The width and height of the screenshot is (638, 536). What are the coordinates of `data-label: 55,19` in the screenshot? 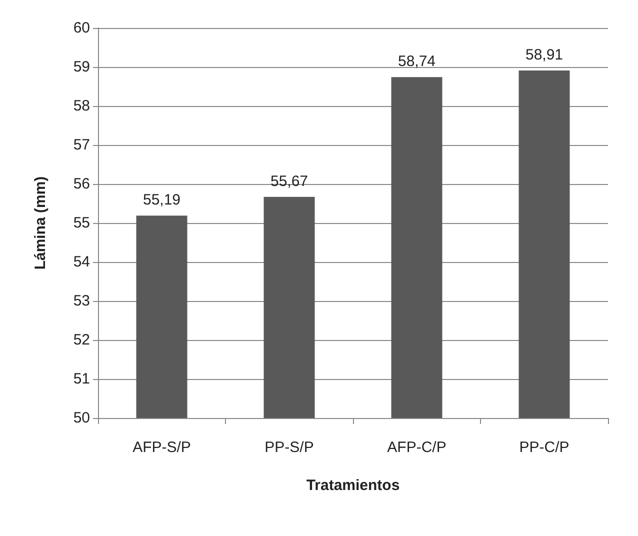 It's located at (161, 200).